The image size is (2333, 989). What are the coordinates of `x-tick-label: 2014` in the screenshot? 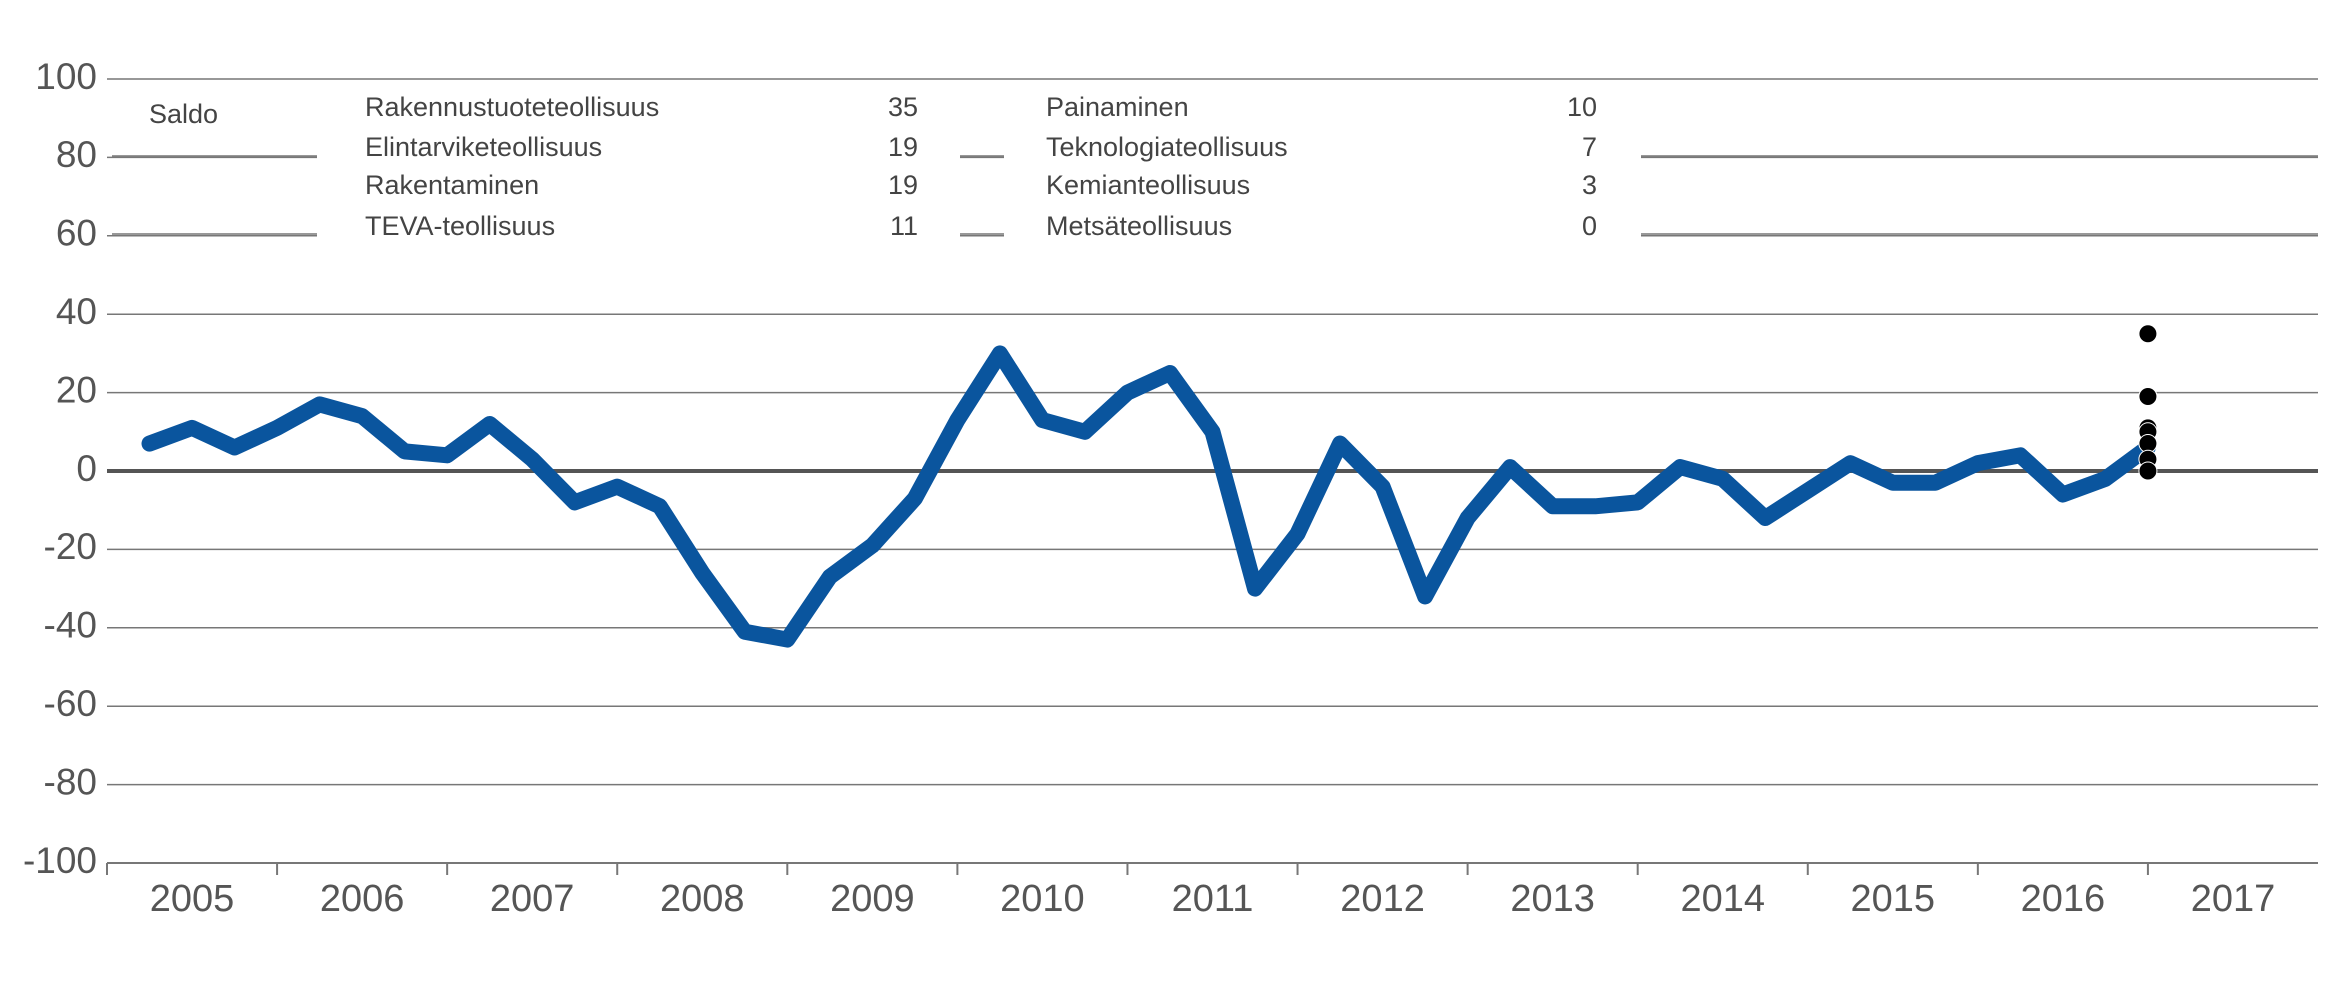 It's located at (1722, 899).